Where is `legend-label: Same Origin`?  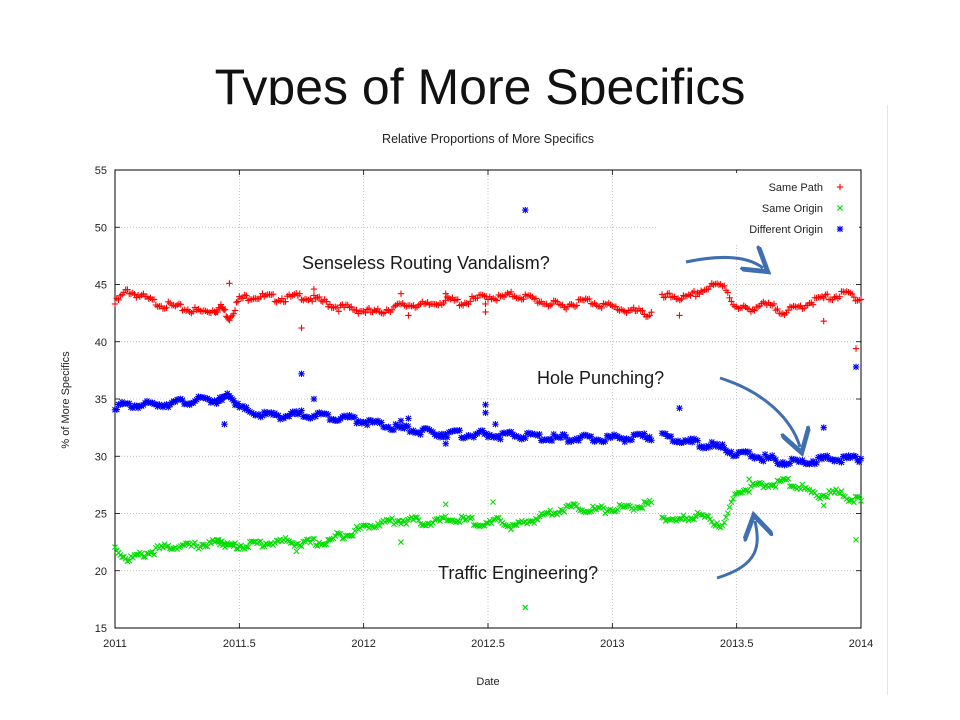
legend-label: Same Origin is located at coordinates (792, 209).